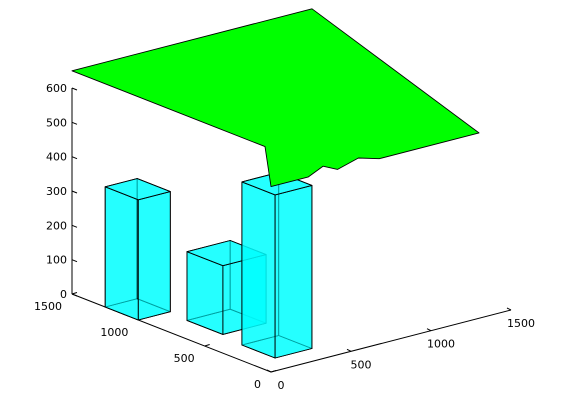 This screenshot has height=414, width=561. What do you see at coordinates (56, 225) in the screenshot?
I see `z-tick-label: 200` at bounding box center [56, 225].